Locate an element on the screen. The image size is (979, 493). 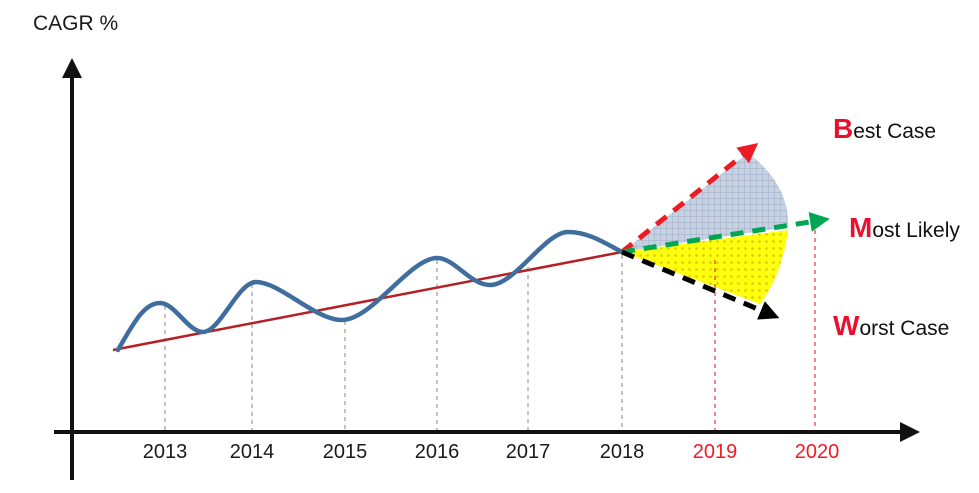
y-axis-title: CAGR % is located at coordinates (76, 23).